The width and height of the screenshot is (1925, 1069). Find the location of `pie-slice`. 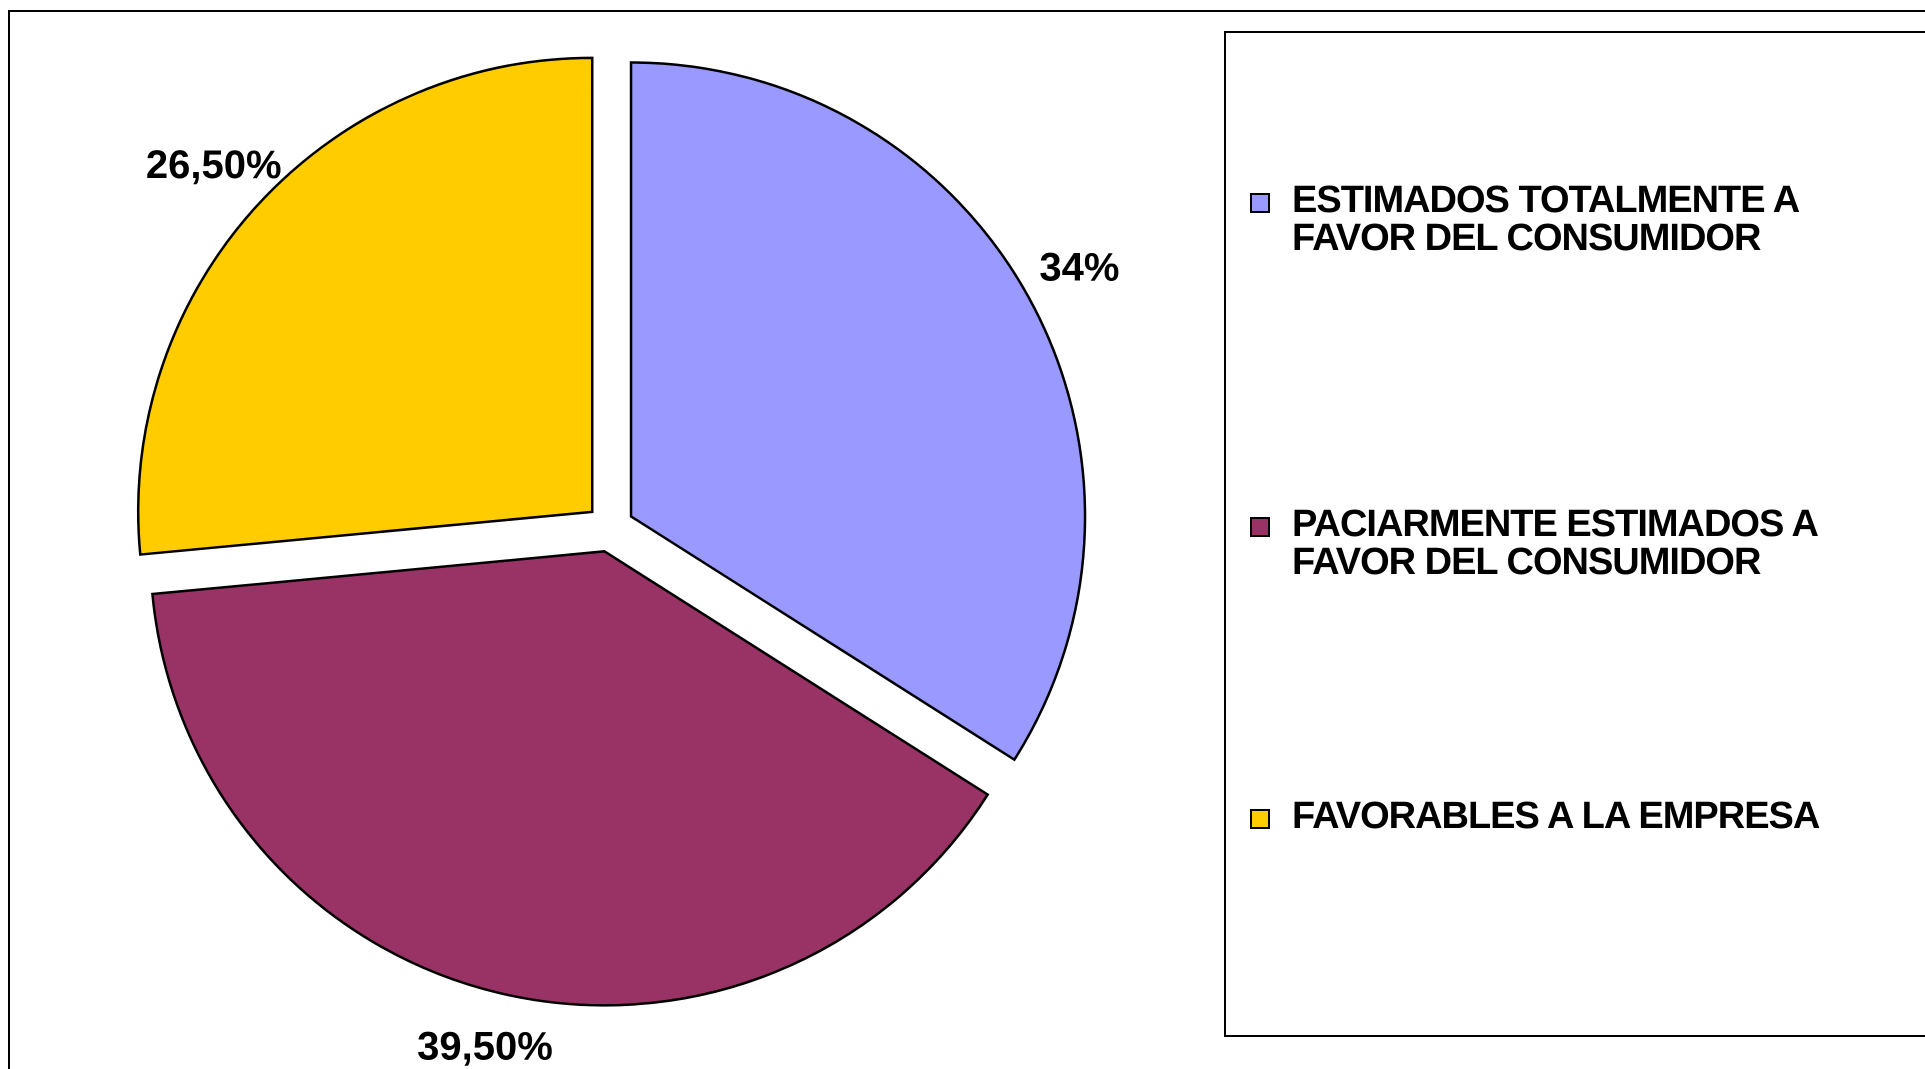

pie-slice is located at coordinates (365, 306).